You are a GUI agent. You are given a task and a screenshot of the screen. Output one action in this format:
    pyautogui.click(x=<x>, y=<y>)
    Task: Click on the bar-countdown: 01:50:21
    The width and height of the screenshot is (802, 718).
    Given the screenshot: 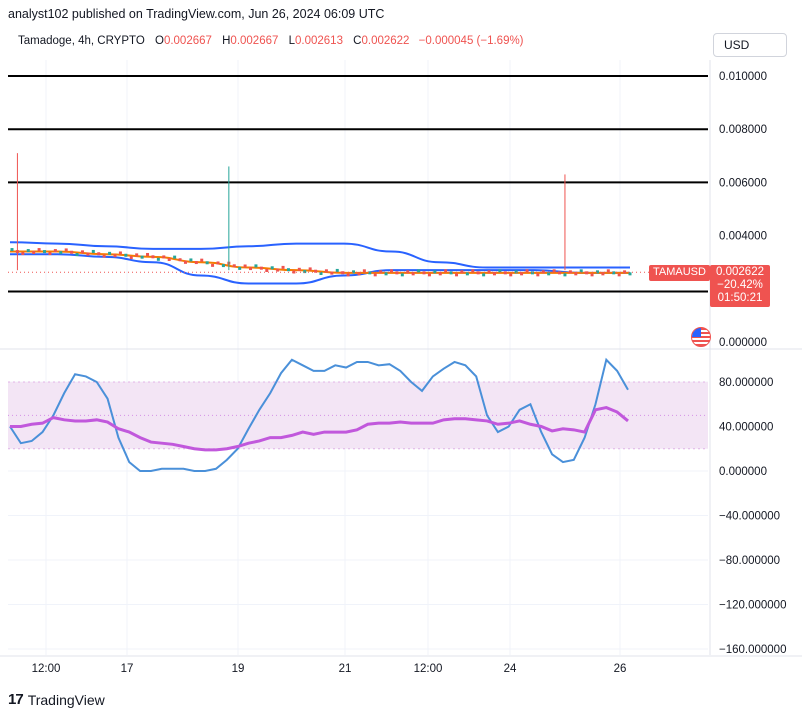 What is the action you would take?
    pyautogui.click(x=740, y=298)
    